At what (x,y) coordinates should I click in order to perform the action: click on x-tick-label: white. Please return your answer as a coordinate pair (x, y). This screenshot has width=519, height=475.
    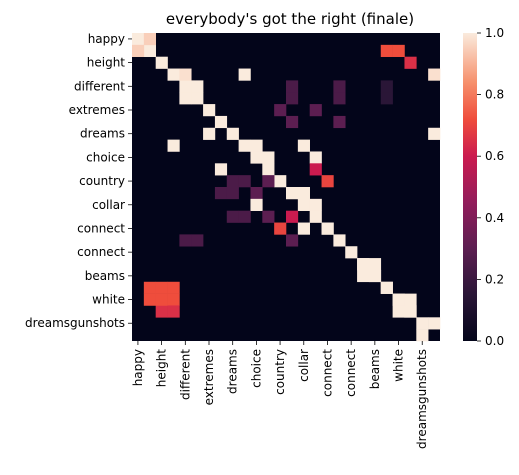
    Looking at the image, I should click on (399, 365).